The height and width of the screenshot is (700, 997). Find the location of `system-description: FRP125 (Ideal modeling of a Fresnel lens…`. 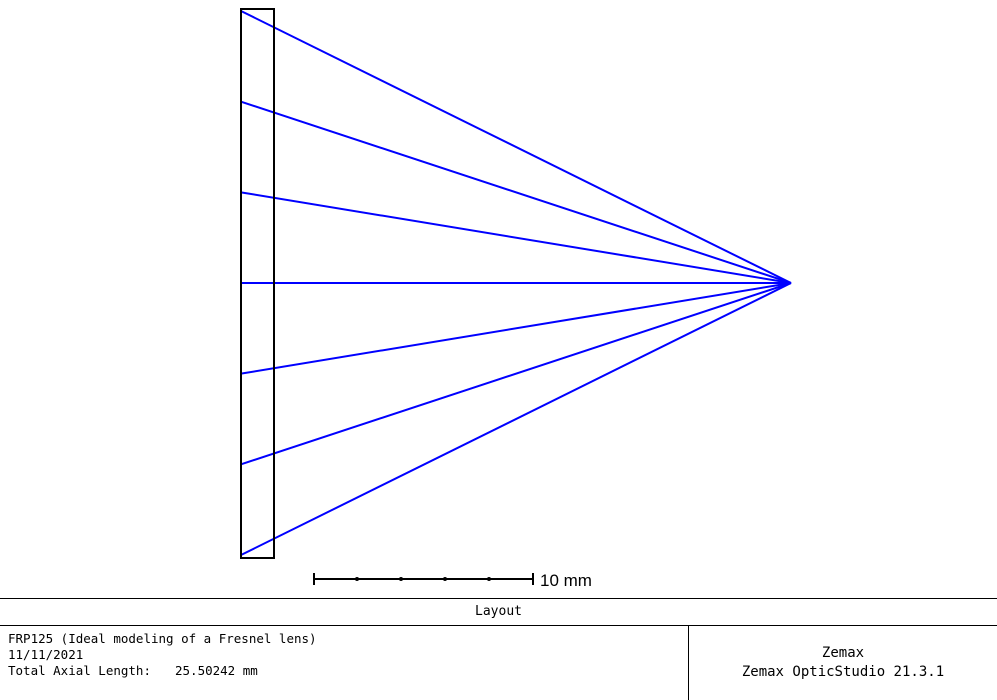

system-description: FRP125 (Ideal modeling of a Fresnel lens… is located at coordinates (162, 638).